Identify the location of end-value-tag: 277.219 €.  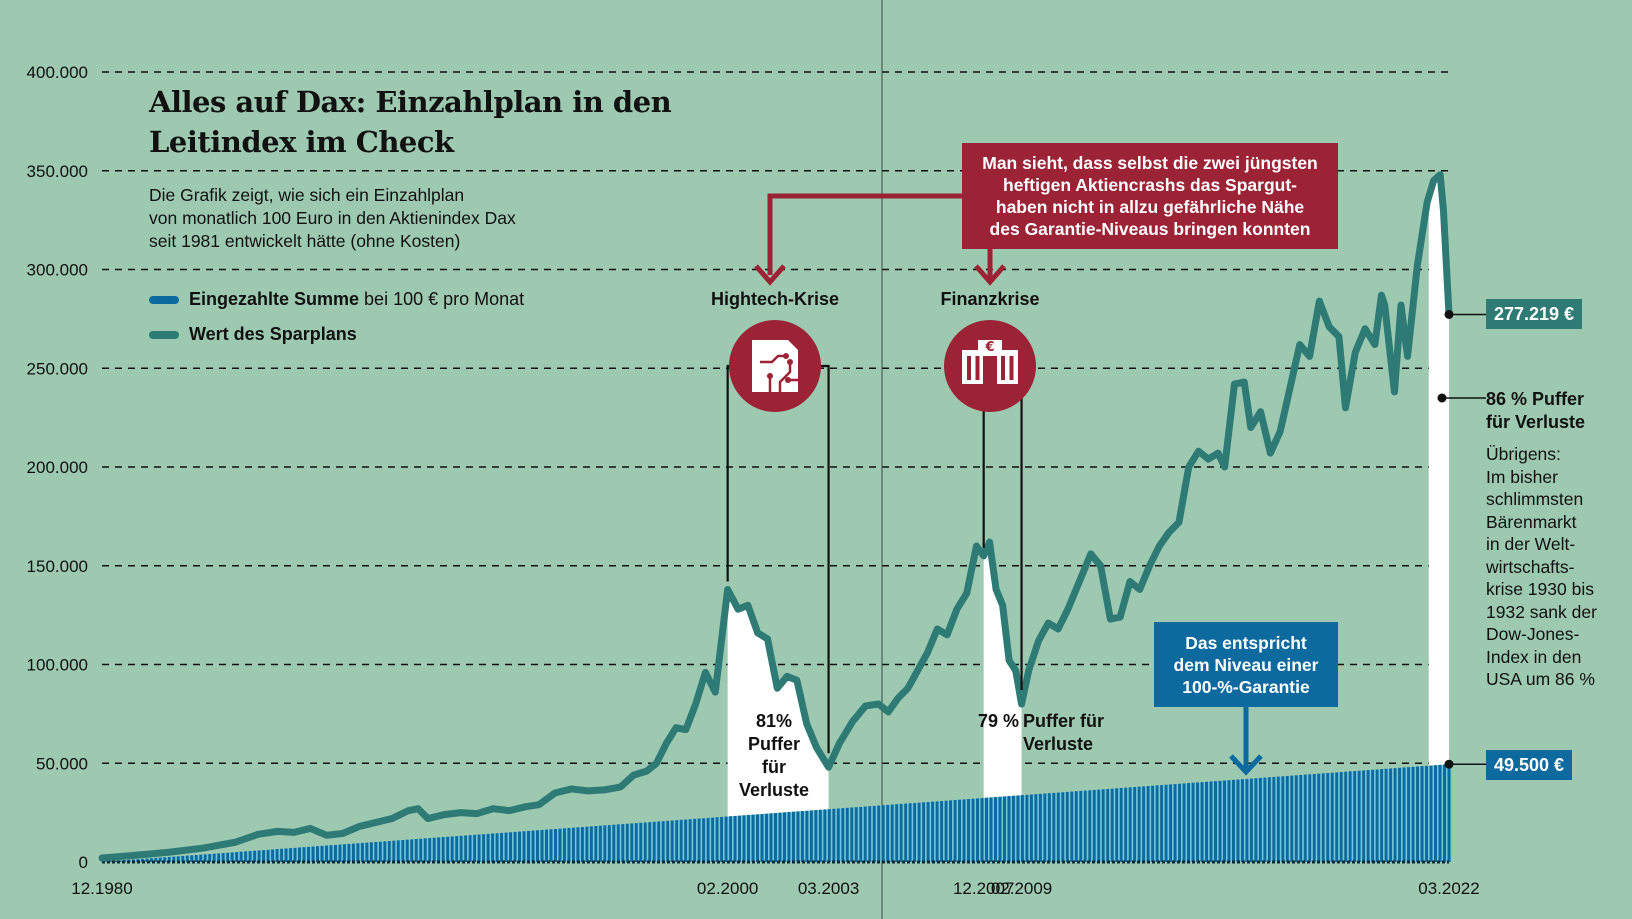
(1534, 314).